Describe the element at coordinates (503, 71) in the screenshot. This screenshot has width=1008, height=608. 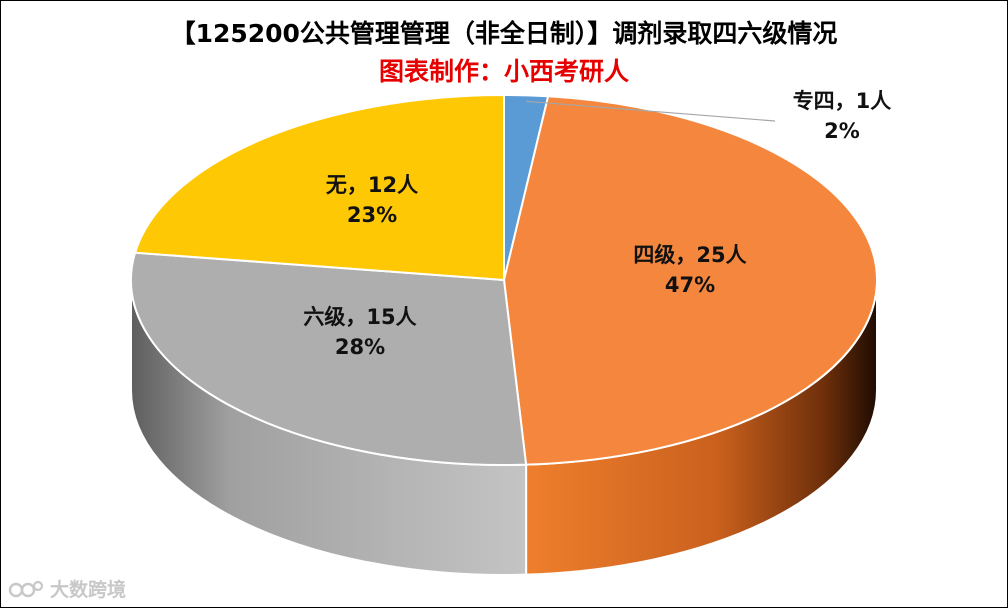
I see `chart-subtitle: 图表制作：小西考研人` at that location.